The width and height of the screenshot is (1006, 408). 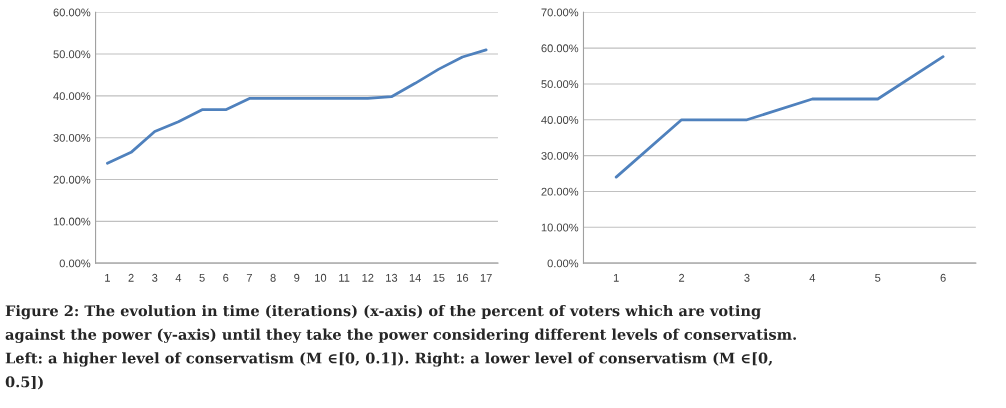 I want to click on x-tick-label: 11, so click(x=344, y=277).